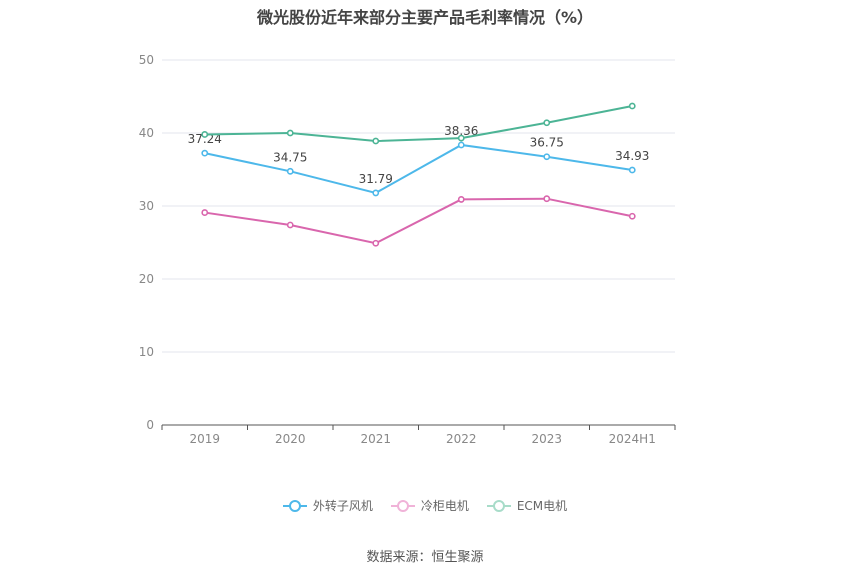 Image resolution: width=850 pixels, height=575 pixels. Describe the element at coordinates (150, 425) in the screenshot. I see `y-tick-label: 0` at that location.